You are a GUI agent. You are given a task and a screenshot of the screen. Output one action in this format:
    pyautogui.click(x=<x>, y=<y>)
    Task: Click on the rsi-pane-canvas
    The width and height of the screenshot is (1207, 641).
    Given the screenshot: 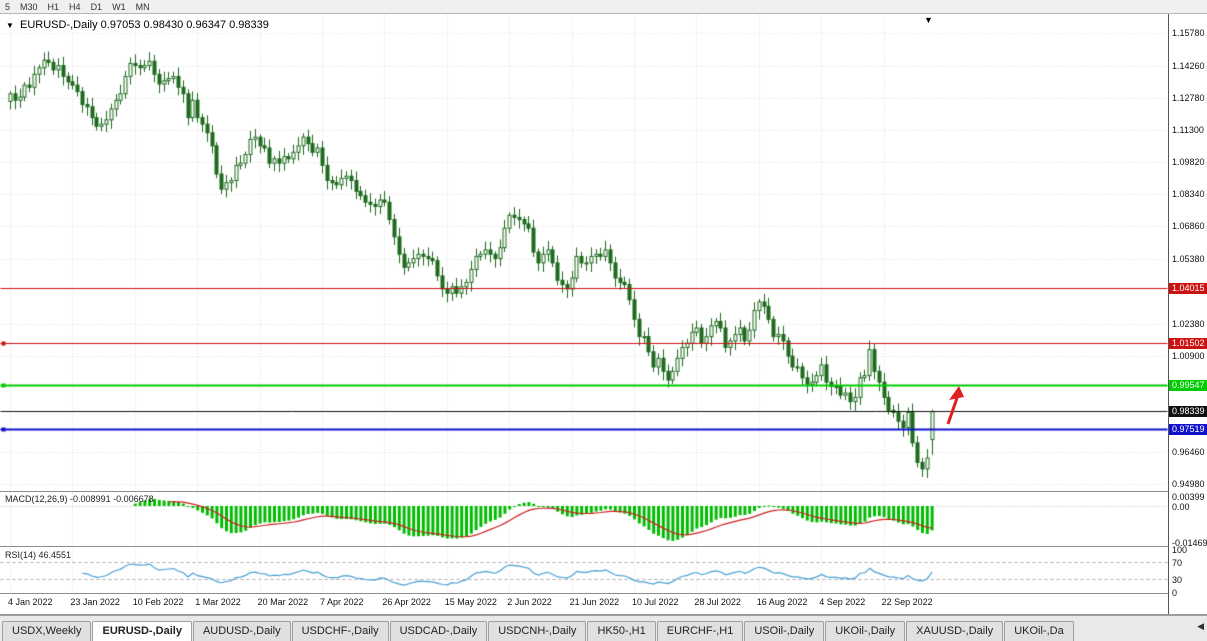 What is the action you would take?
    pyautogui.click(x=584, y=570)
    